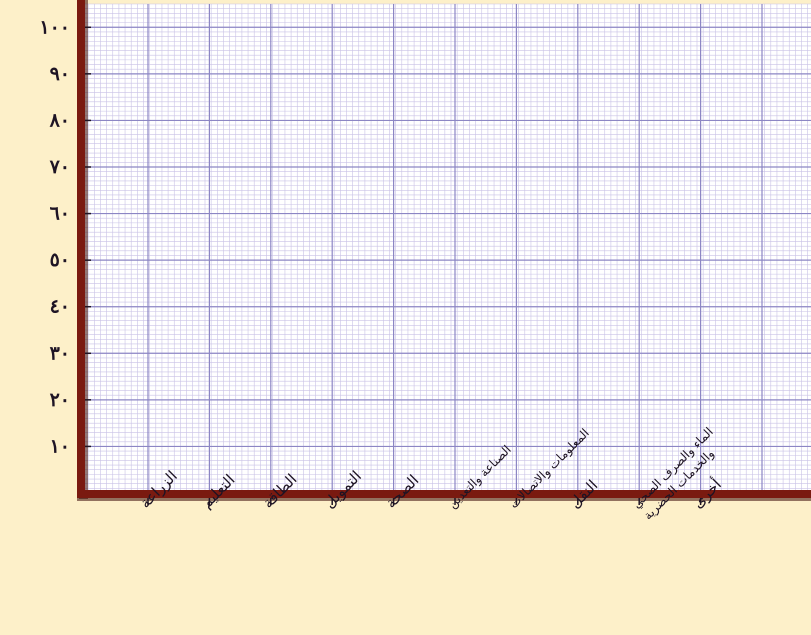 The height and width of the screenshot is (635, 811). Describe the element at coordinates (60, 400) in the screenshot. I see `y-tick-label: ٢٠` at that location.